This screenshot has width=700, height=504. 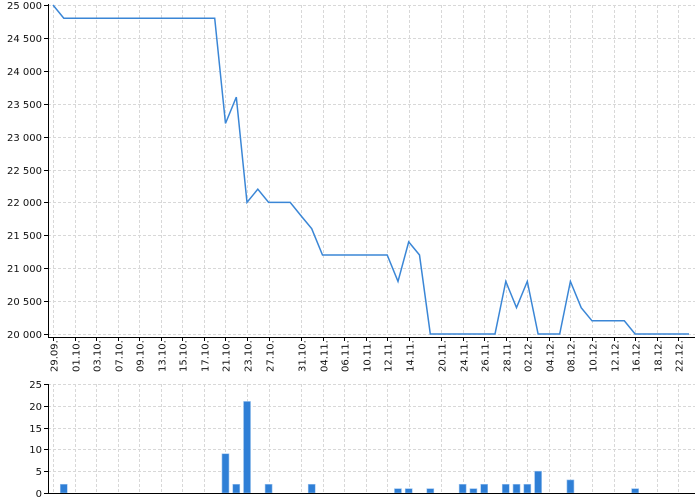 What do you see at coordinates (24, 269) in the screenshot?
I see `y-tick-label: 21 000` at bounding box center [24, 269].